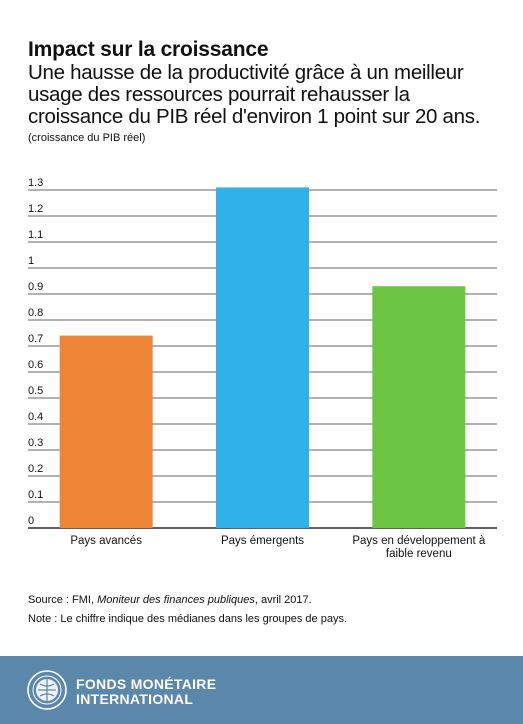 This screenshot has width=523, height=724. What do you see at coordinates (262, 541) in the screenshot?
I see `x-tick-label: Pays émergents` at bounding box center [262, 541].